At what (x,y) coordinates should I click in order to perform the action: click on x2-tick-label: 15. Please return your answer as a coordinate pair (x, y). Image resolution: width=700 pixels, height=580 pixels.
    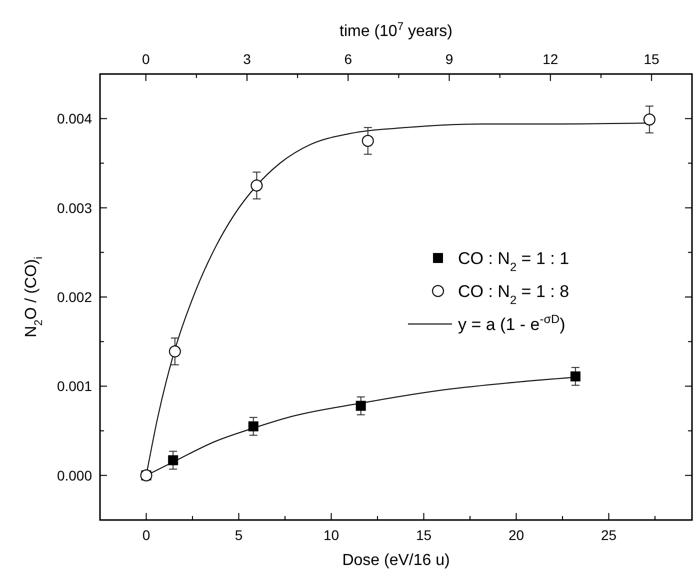
    Looking at the image, I should click on (652, 59).